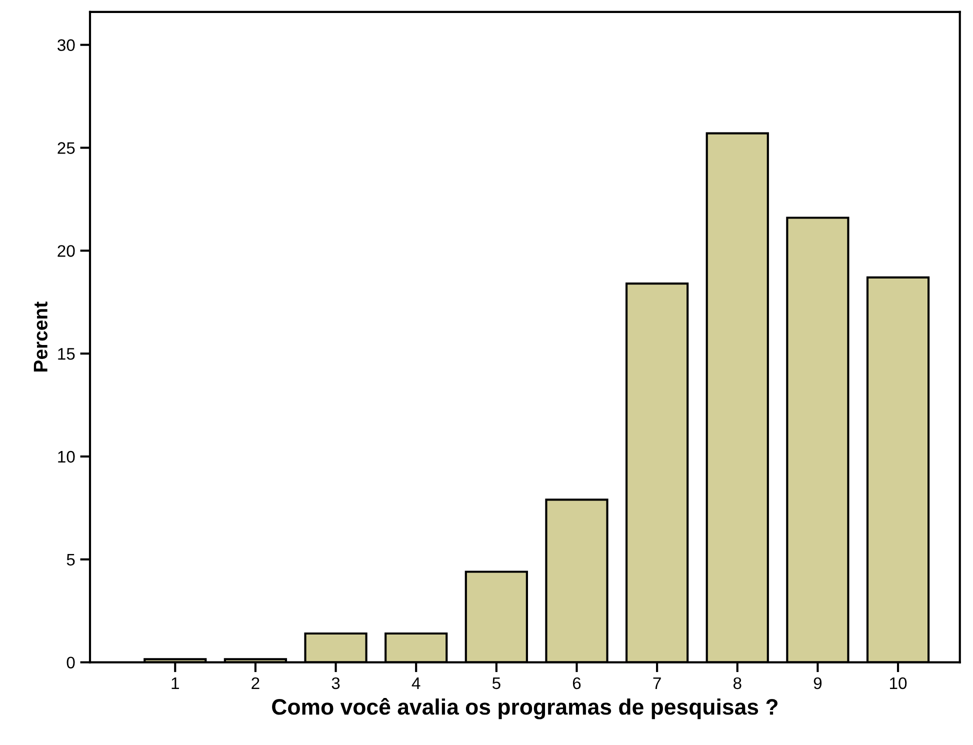 This screenshot has width=973, height=745. What do you see at coordinates (66, 456) in the screenshot?
I see `y-tick-label: 10` at bounding box center [66, 456].